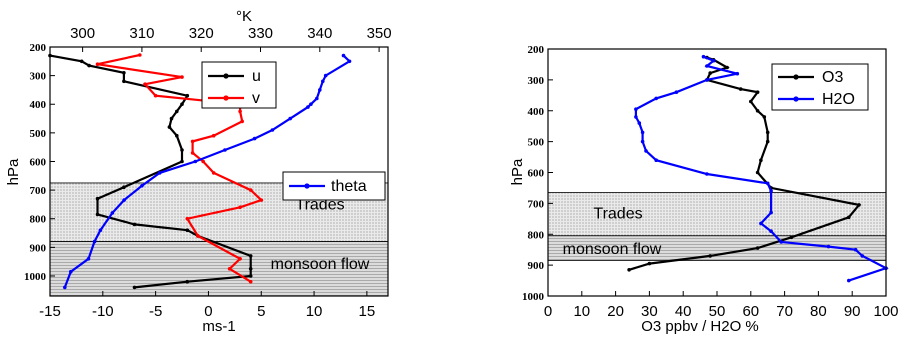 This screenshot has width=905, height=344. Describe the element at coordinates (244, 16) in the screenshot. I see `x2-axis-label: °K` at that location.